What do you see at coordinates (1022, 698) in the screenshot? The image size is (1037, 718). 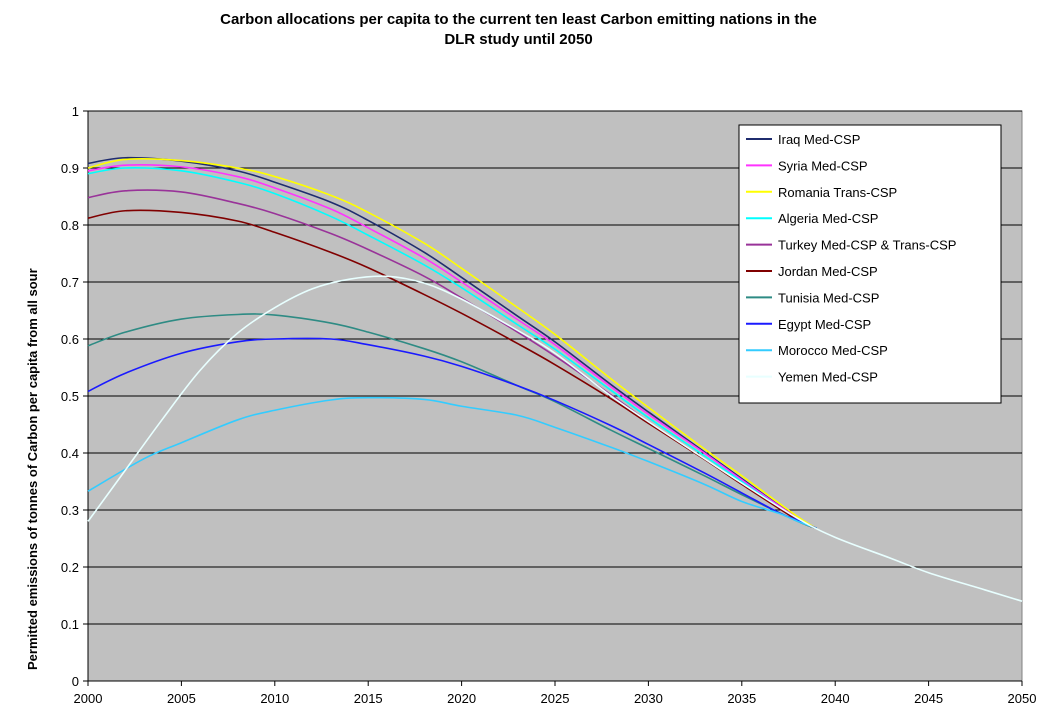 I see `x-tick-label: 2050` at bounding box center [1022, 698].